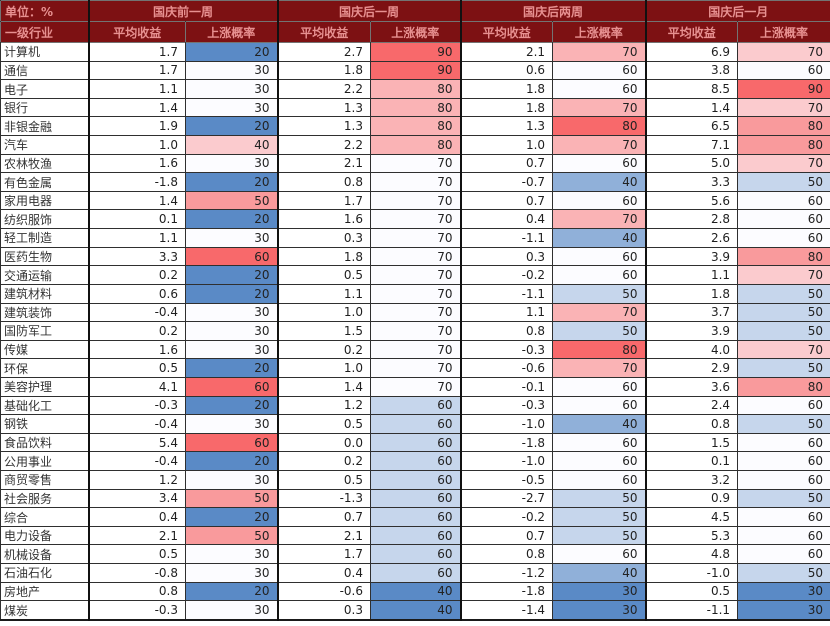 The width and height of the screenshot is (830, 626). I want to click on table-row: 轻工制造 1.1 30 0.3 70 -1.1 40 2.6 60, so click(415, 238).